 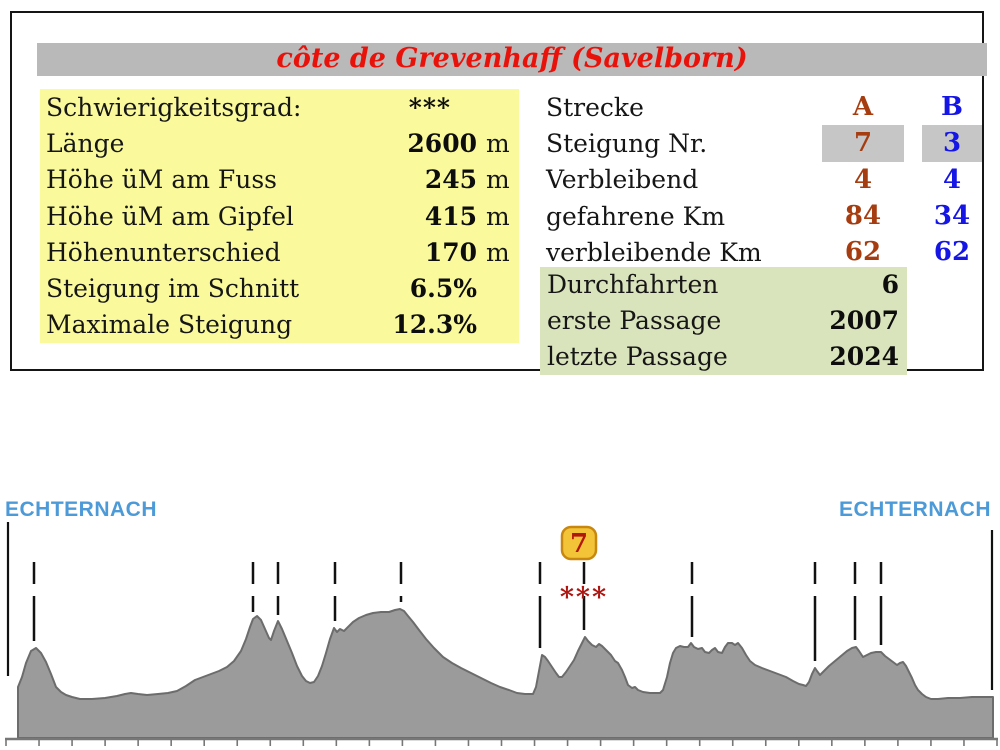 I want to click on finish-city-label: ECHTERNACH, so click(x=915, y=509).